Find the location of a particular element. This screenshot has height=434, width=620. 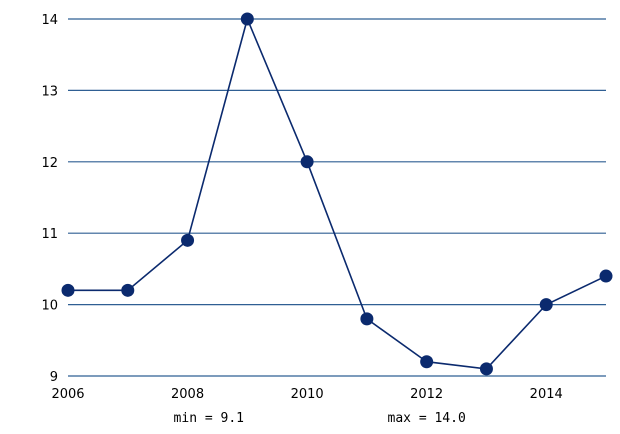

x-tick-label: 2012 is located at coordinates (426, 394).